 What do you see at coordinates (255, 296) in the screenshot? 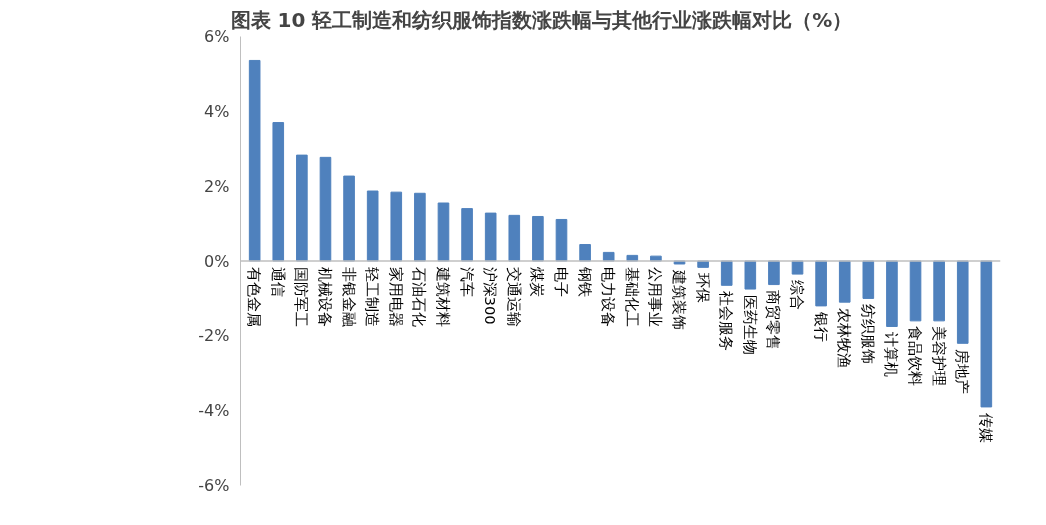
I see `x-tick-label: 有色金属` at bounding box center [255, 296].